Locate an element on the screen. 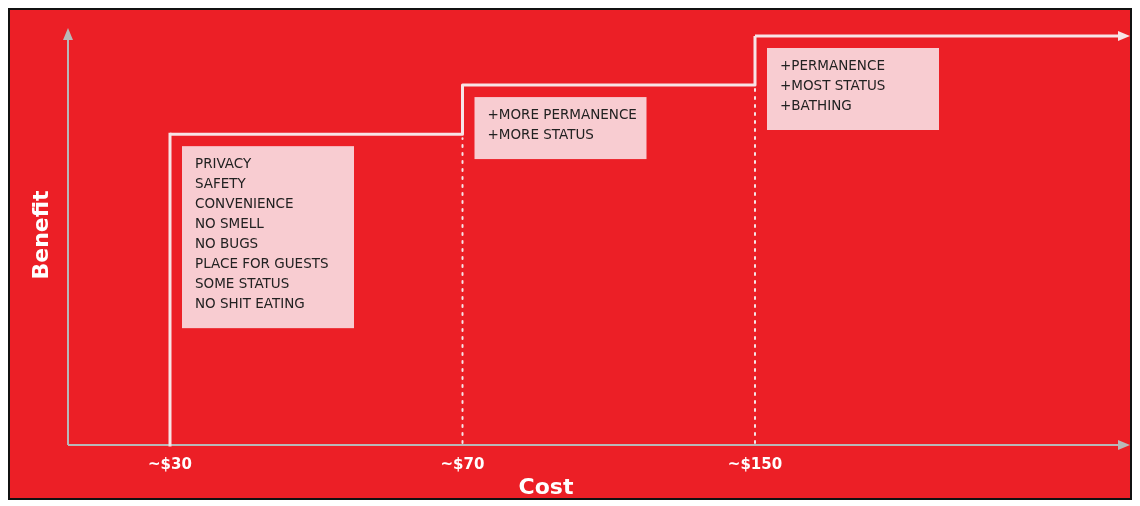  note-box: PRIVACY SAFETY CONVENIENCE NO SMELL NO BUGS PLACE FOR GUESTS SOME STATUS NO SHIT EATING is located at coordinates (268, 237).